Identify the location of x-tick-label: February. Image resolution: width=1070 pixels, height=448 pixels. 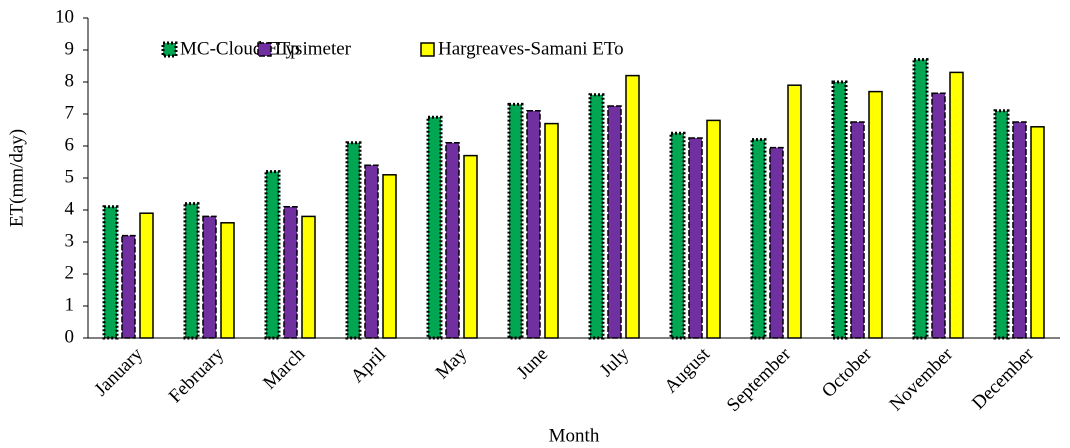
(197, 375).